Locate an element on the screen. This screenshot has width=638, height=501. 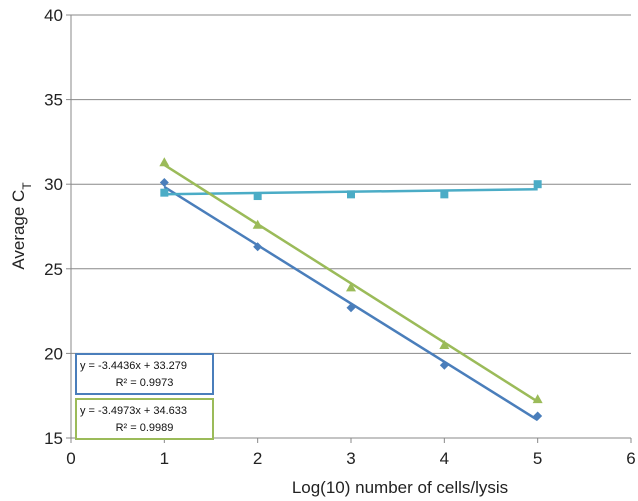
equation-text-series-3: y = -3.4973x + 34.633 is located at coordinates (133, 411).